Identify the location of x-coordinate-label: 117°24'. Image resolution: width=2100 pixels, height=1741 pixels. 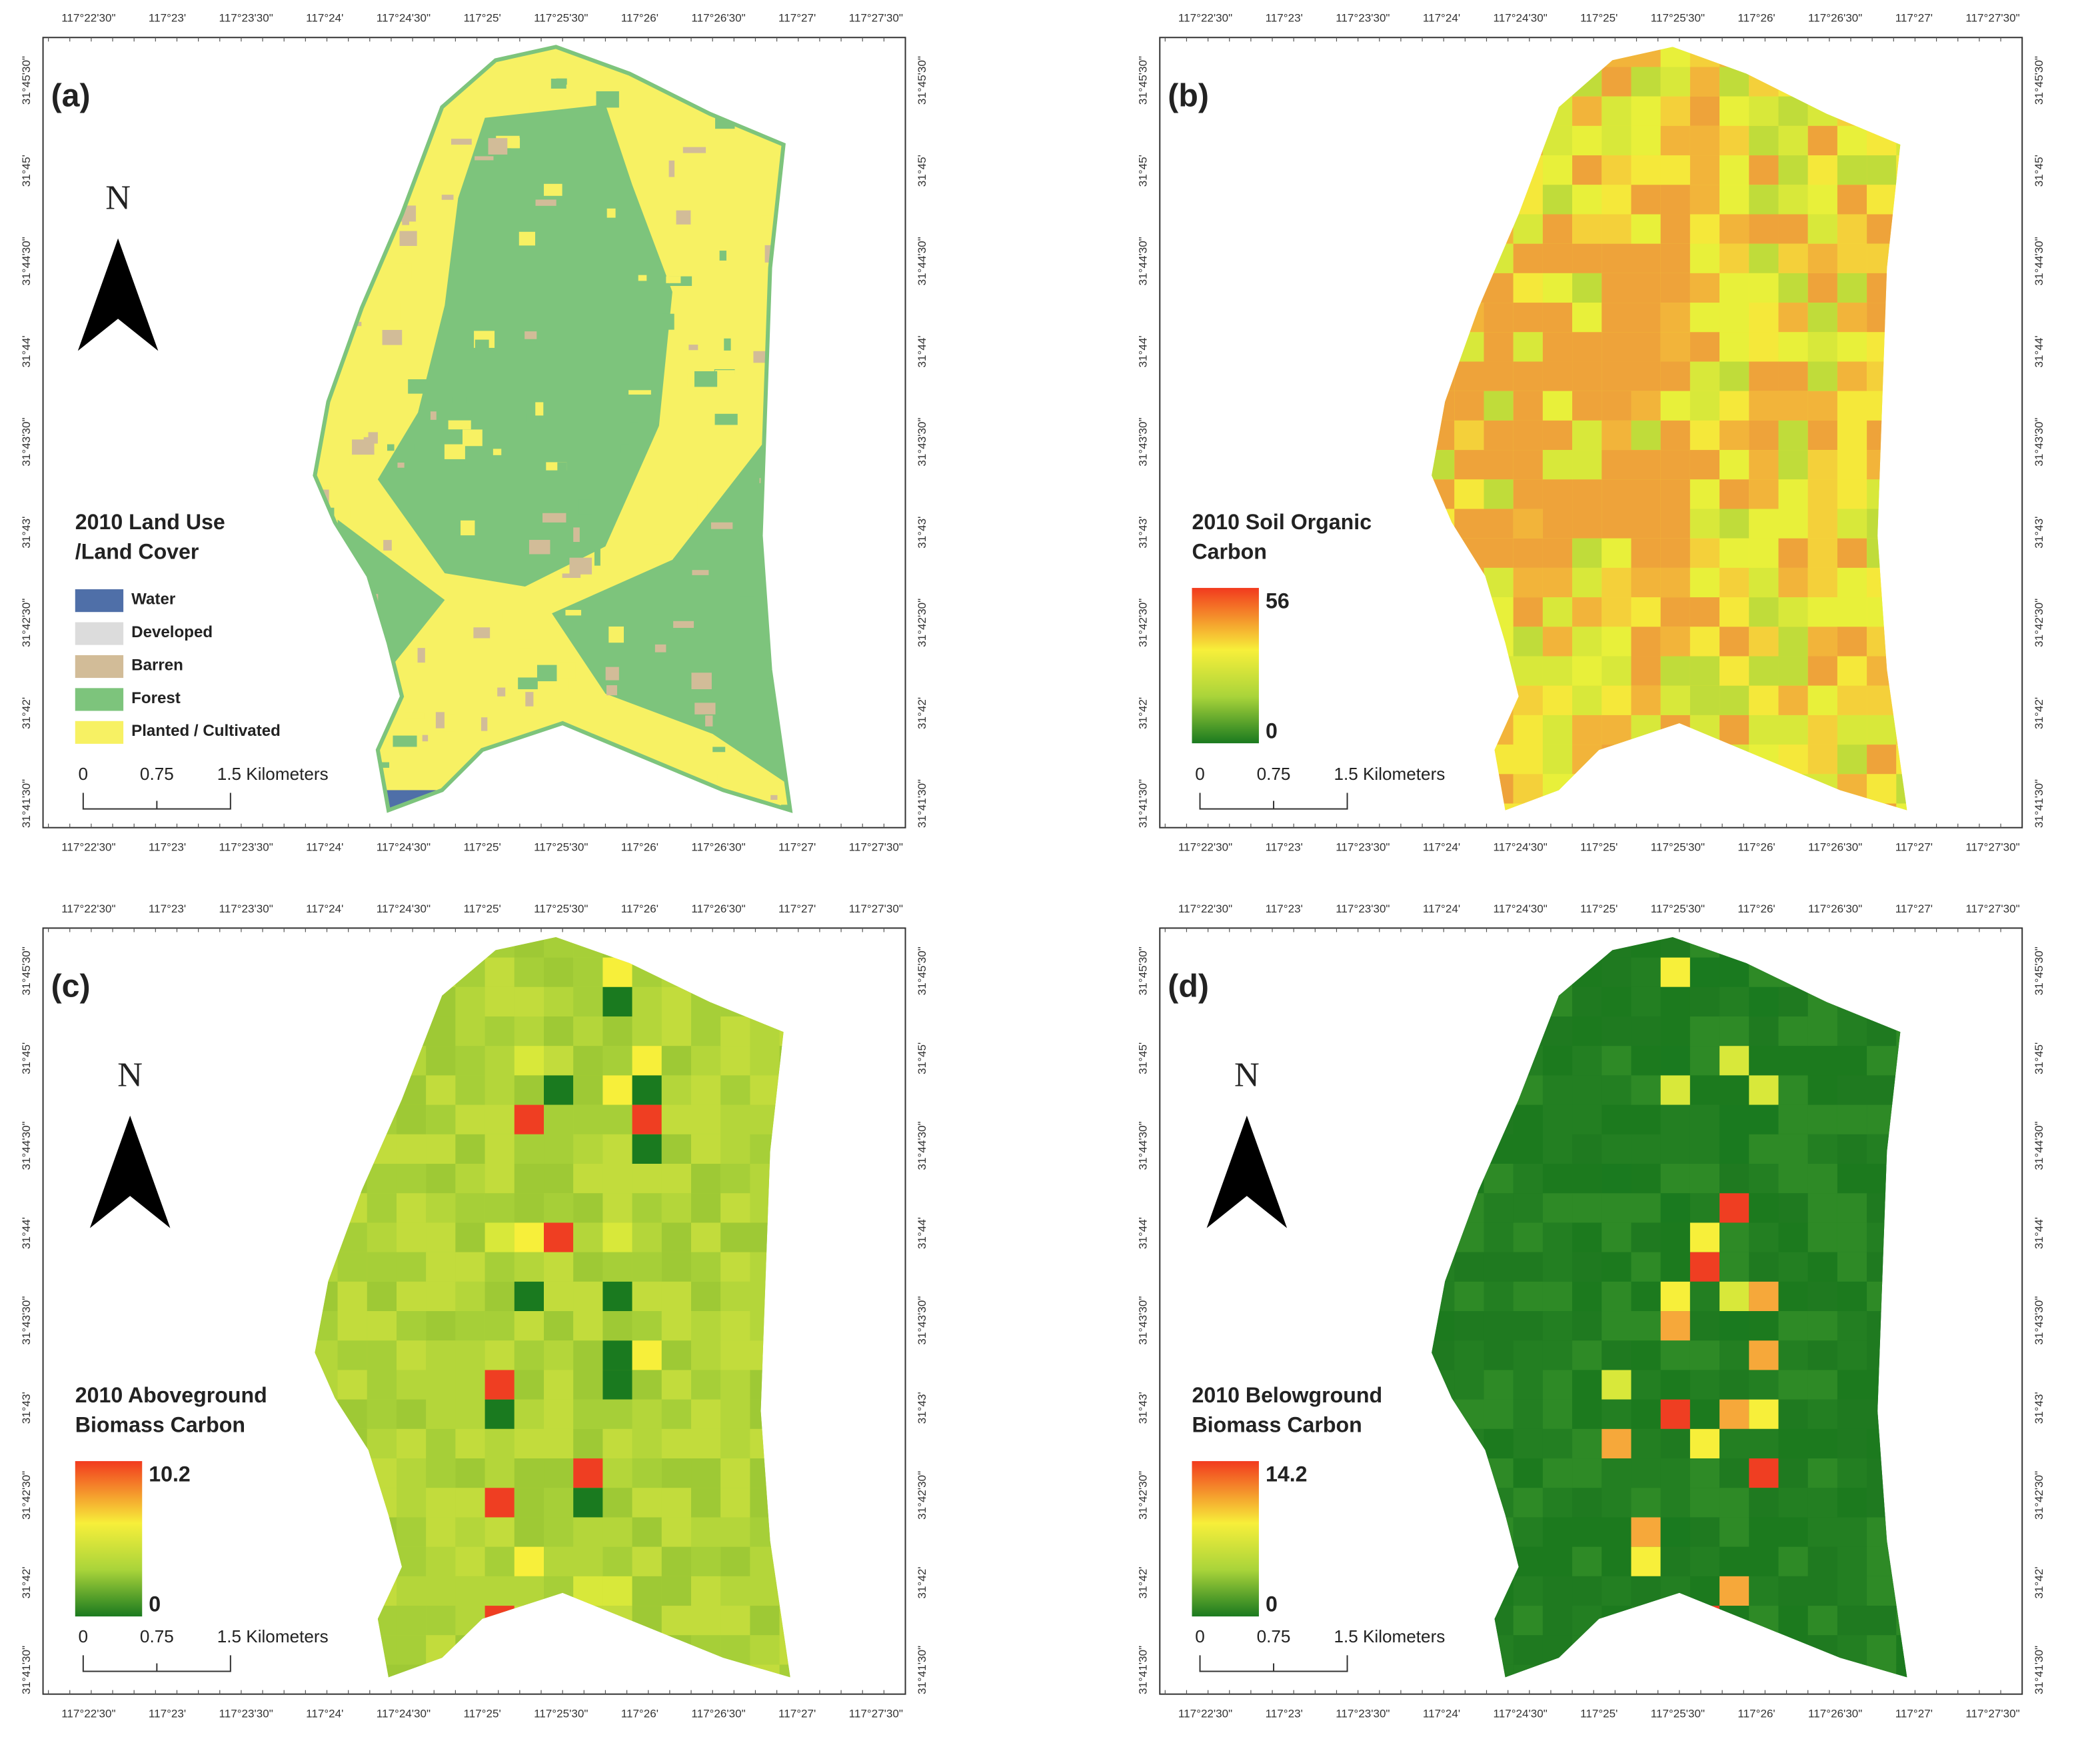
(324, 1713).